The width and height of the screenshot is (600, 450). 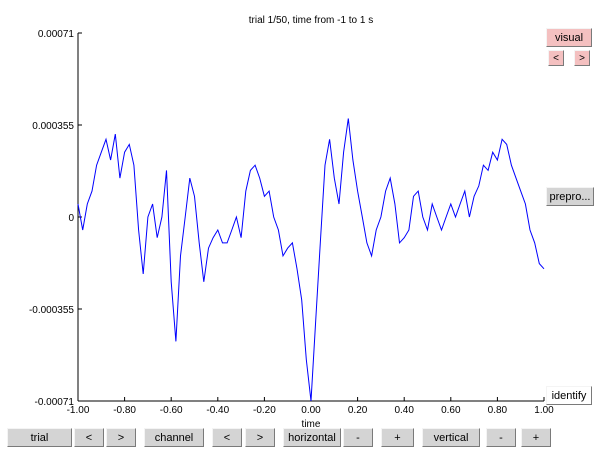 What do you see at coordinates (55, 402) in the screenshot?
I see `y-tick-label: -0.00071` at bounding box center [55, 402].